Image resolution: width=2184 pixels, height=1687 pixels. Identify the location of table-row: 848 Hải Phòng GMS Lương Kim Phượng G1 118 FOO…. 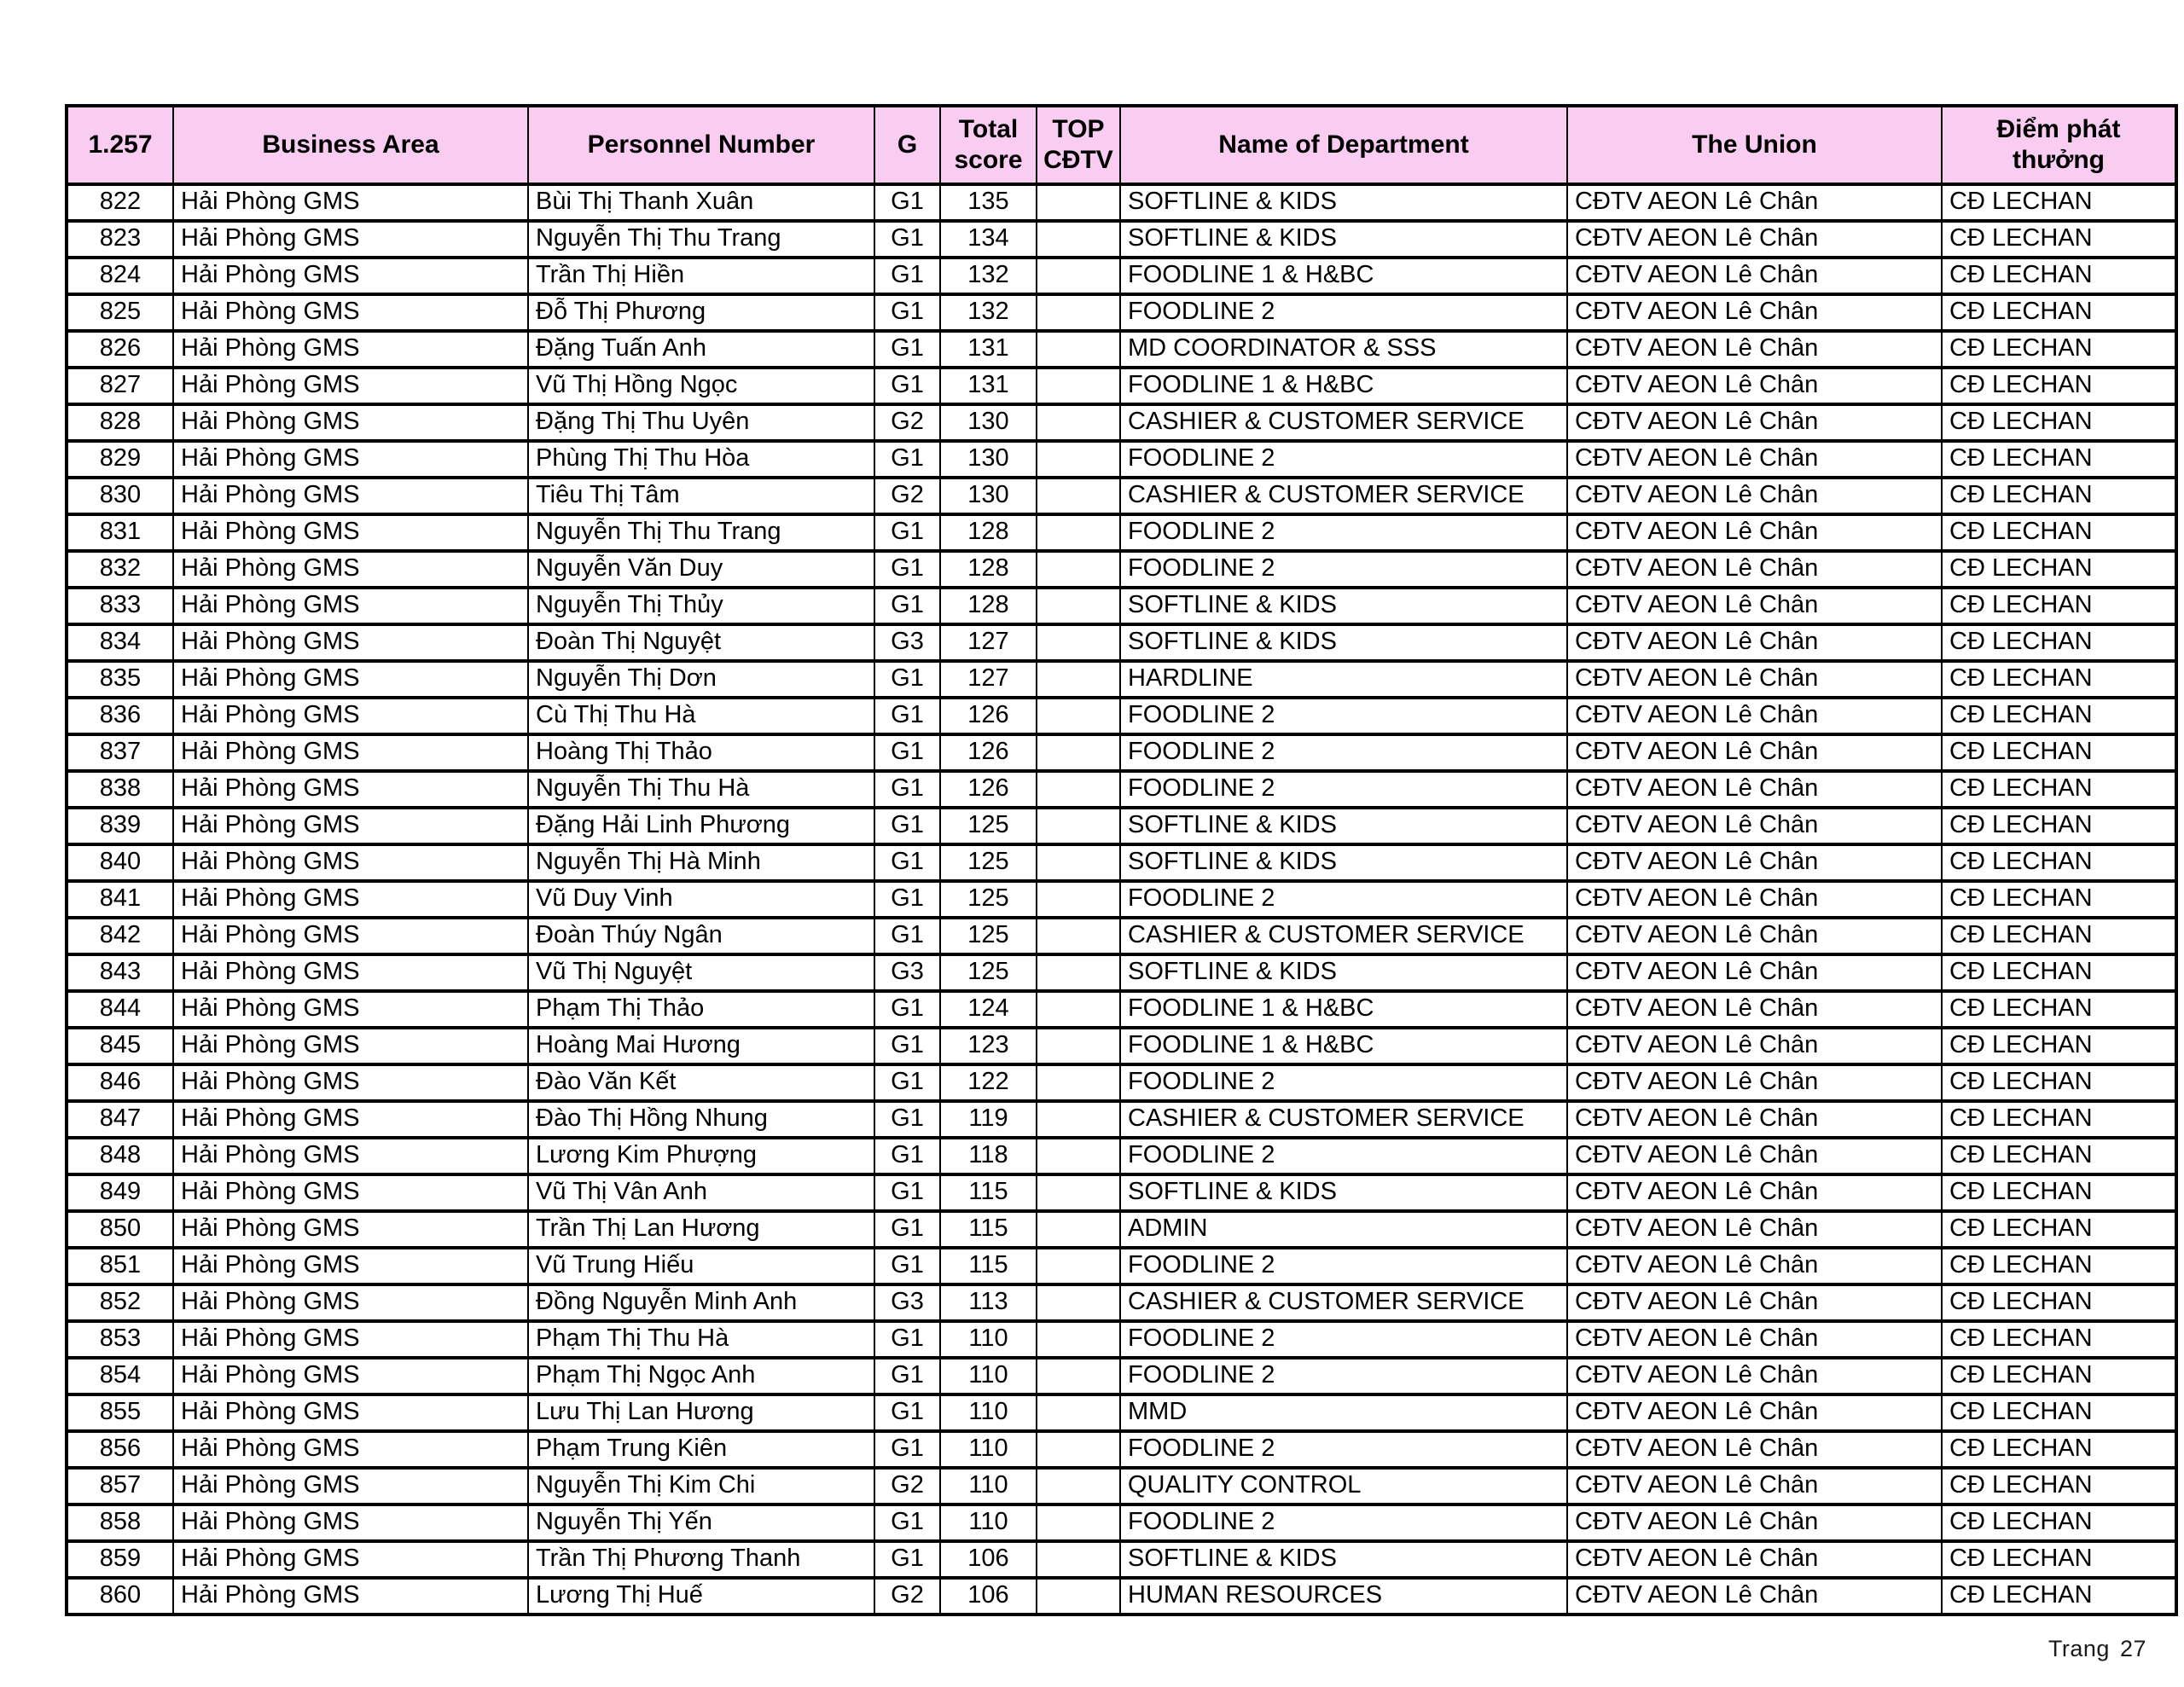
(1121, 1156).